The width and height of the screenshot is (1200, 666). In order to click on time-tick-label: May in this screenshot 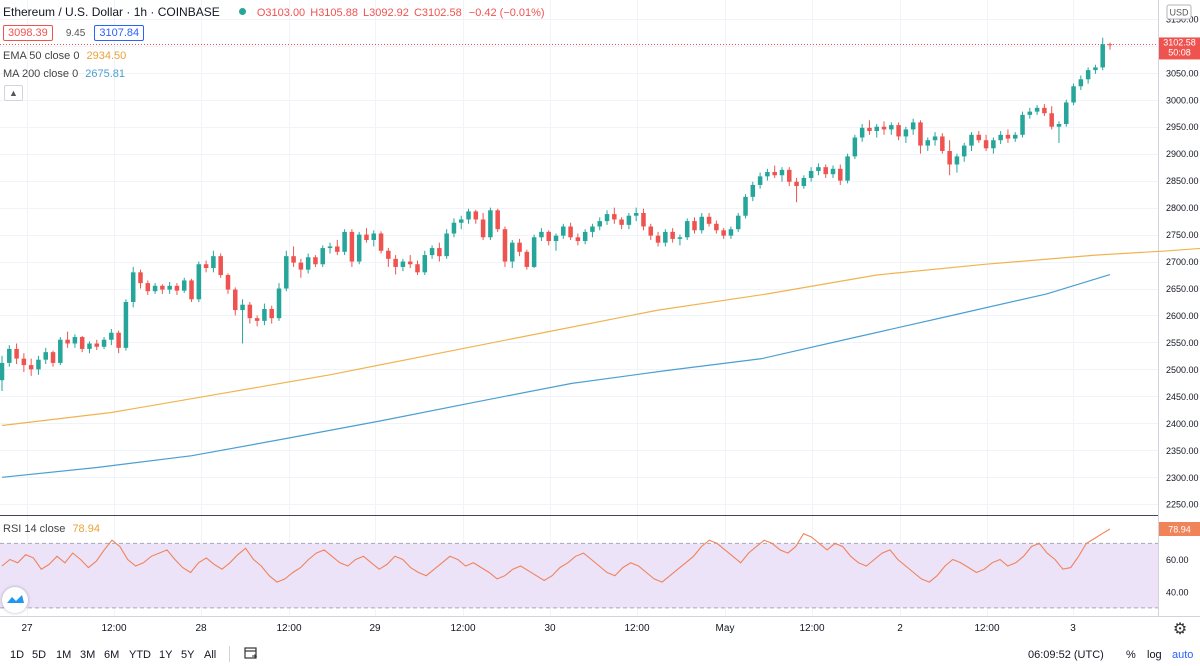, I will do `click(725, 628)`.